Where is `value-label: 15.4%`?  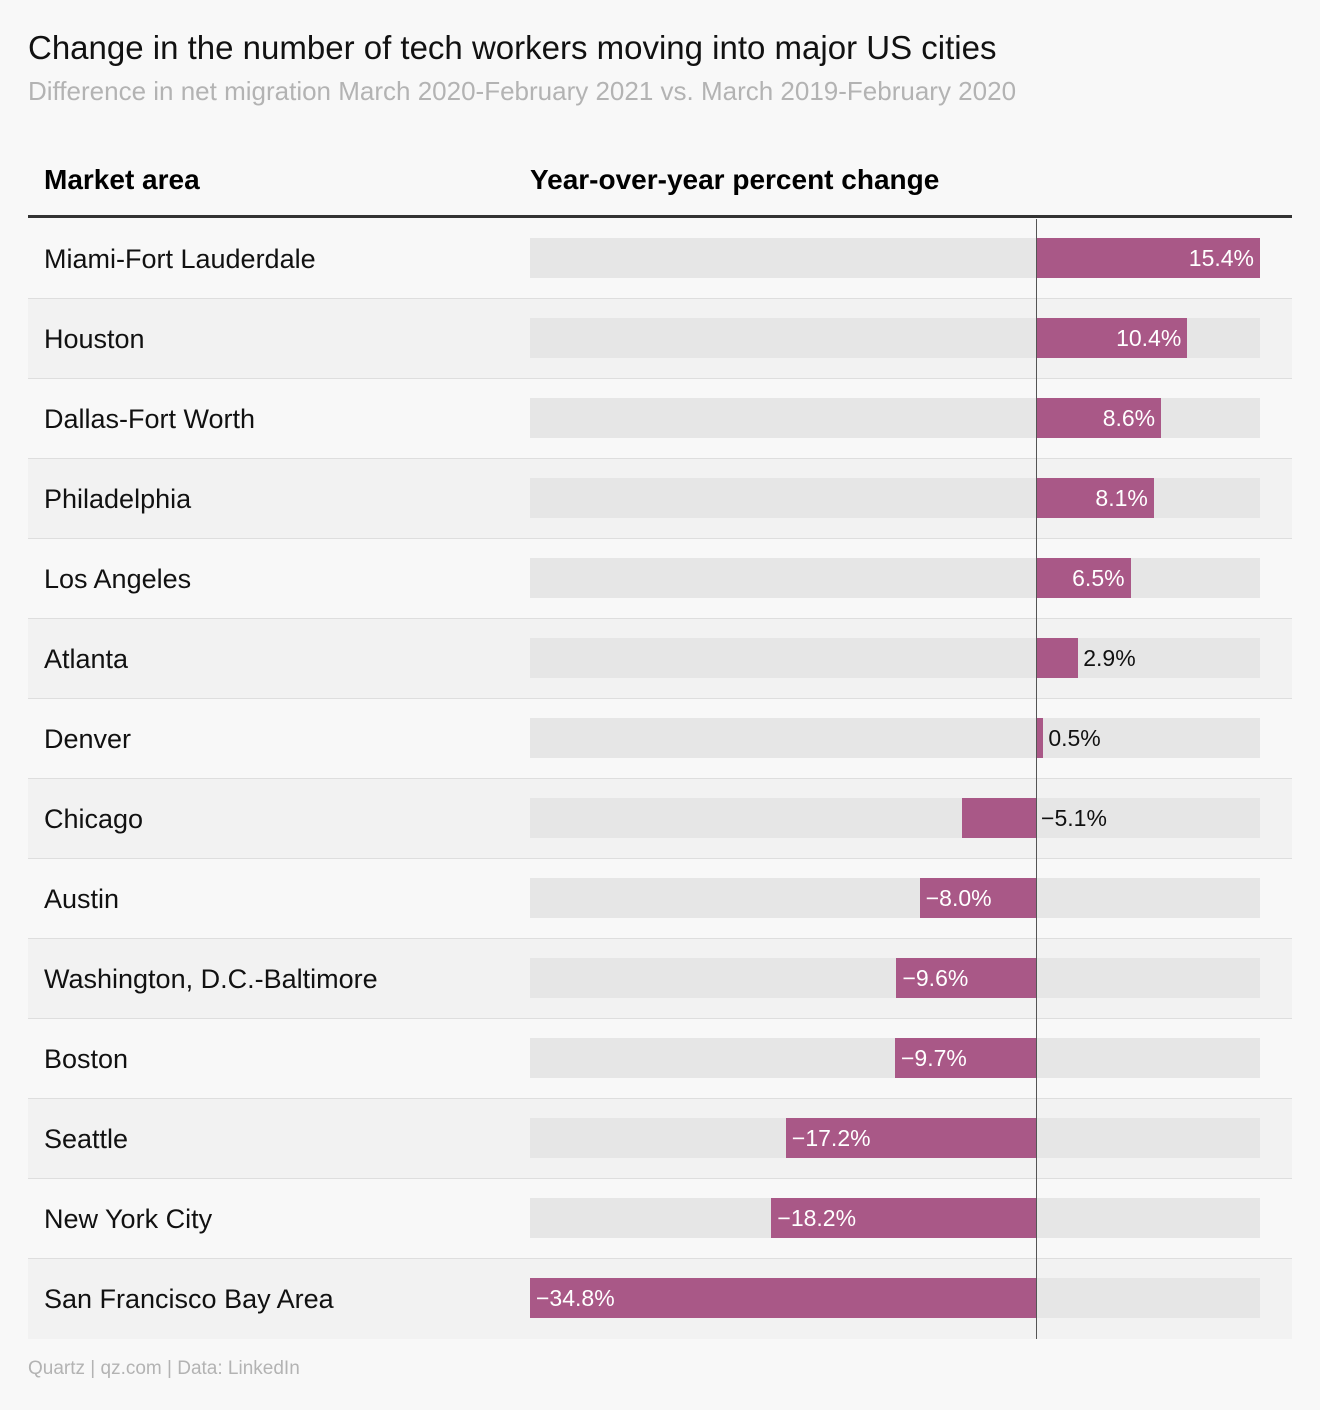 value-label: 15.4% is located at coordinates (1221, 258).